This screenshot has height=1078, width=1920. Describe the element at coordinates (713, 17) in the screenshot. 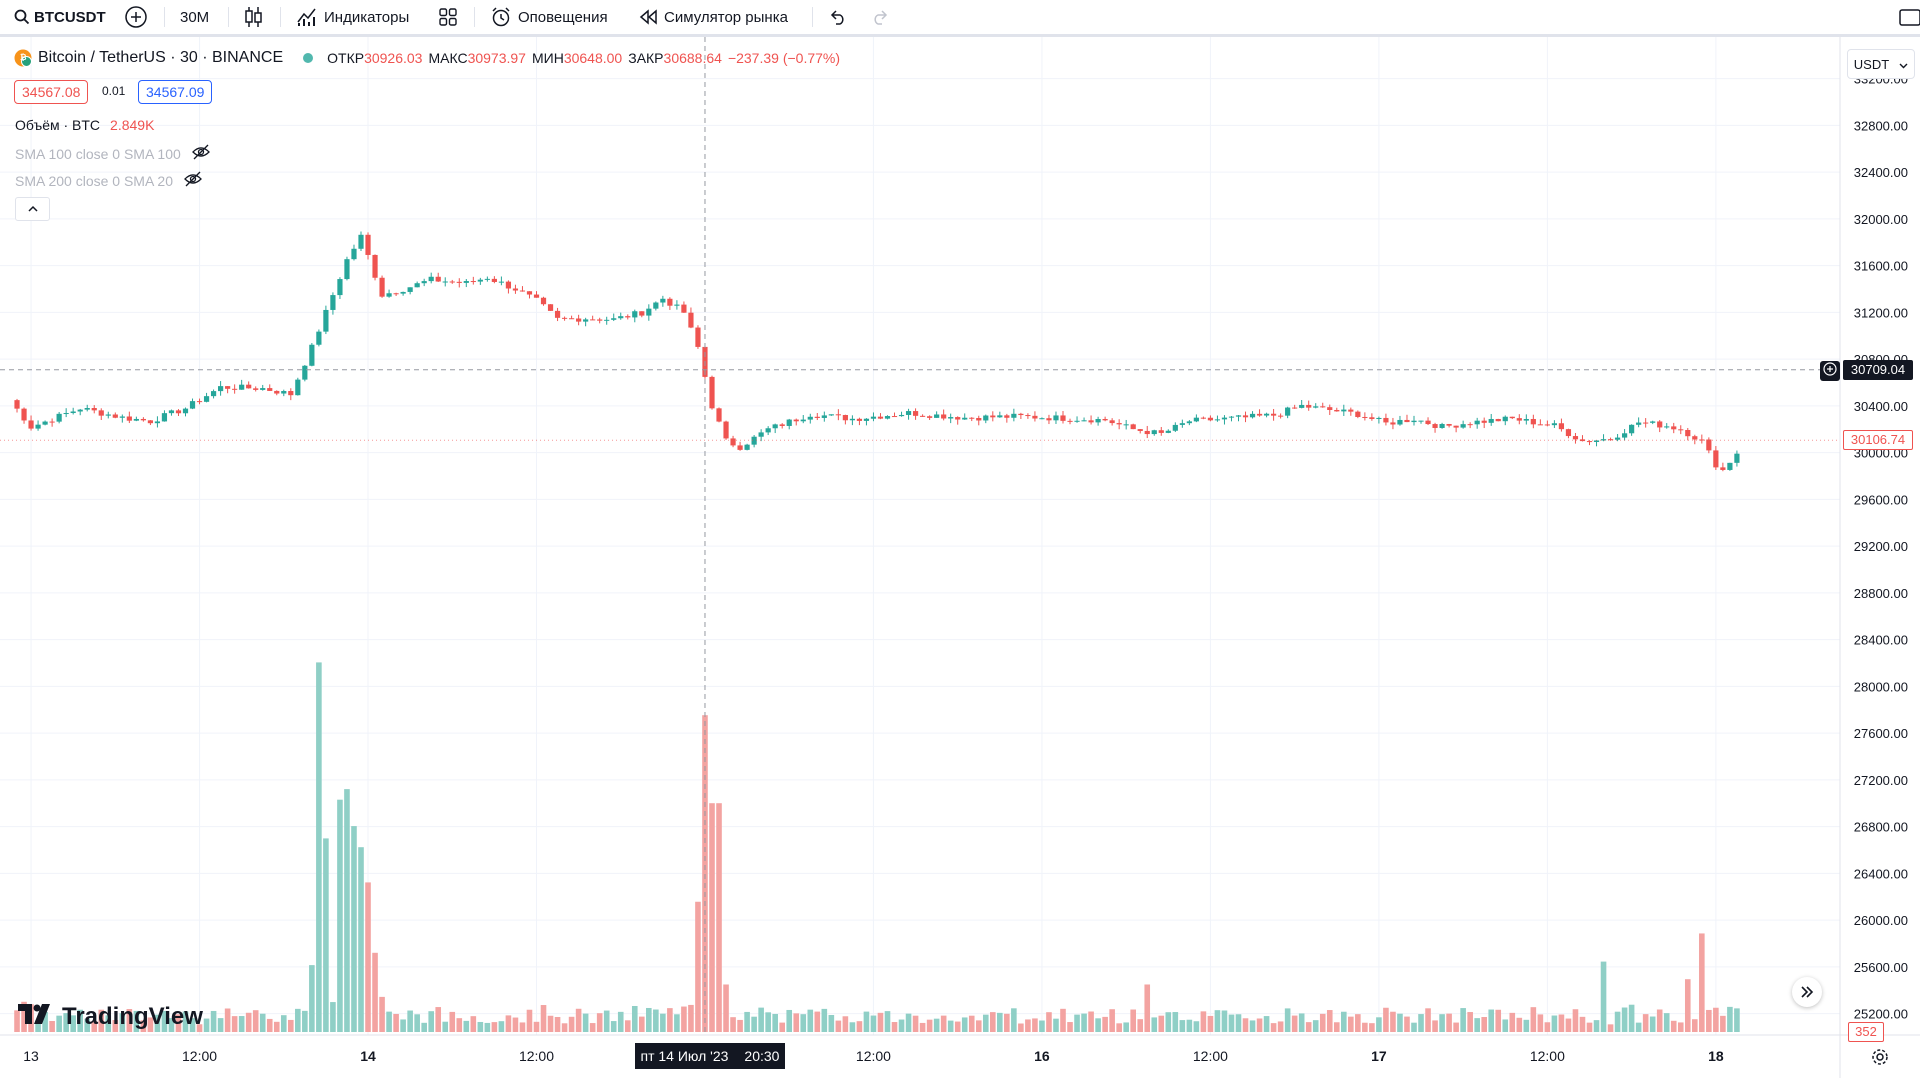

I see `replay-button: Симулятор рынка` at that location.